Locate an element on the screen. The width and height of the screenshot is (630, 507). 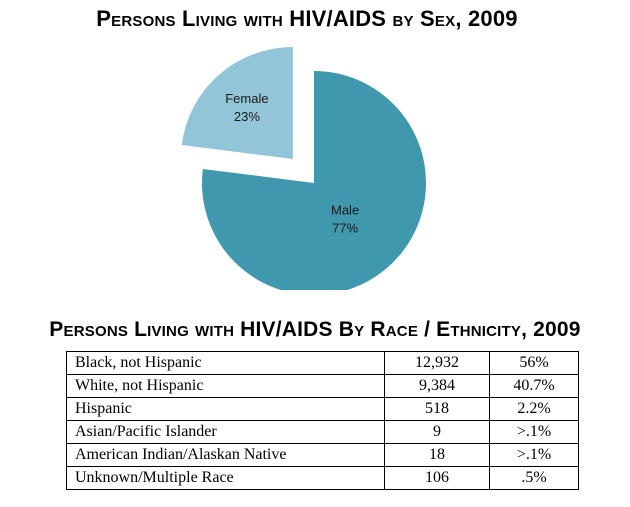
table-row: Asian/Pacific Islander 9 >.1% is located at coordinates (322, 432).